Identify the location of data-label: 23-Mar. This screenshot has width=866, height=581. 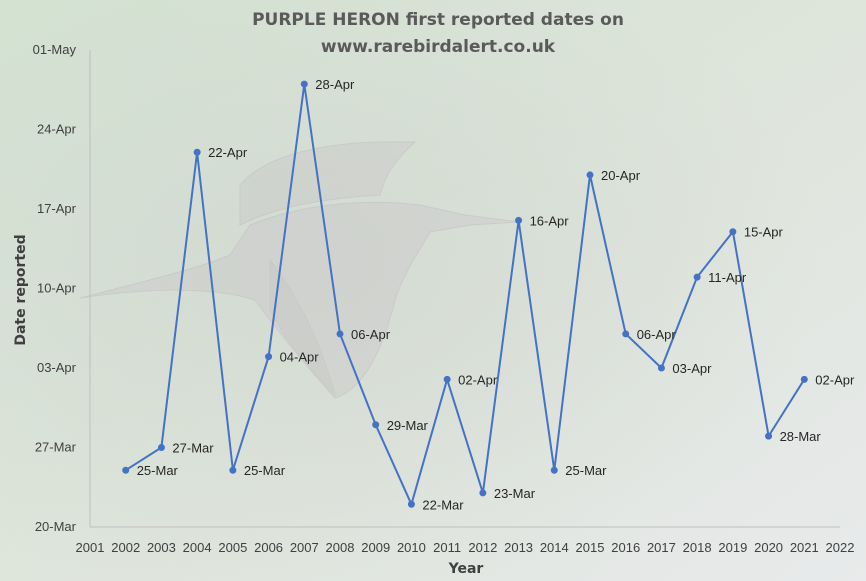
(515, 493).